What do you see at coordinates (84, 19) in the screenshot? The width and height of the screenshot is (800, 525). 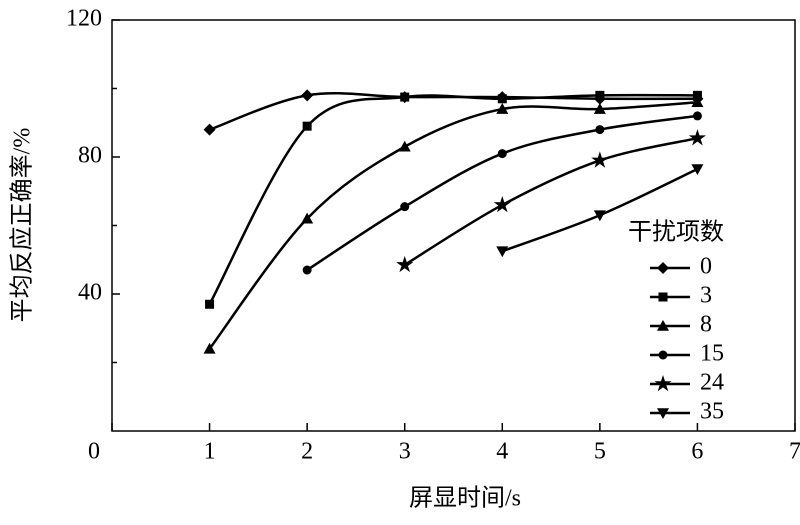 I see `y-tick-label: 120` at bounding box center [84, 19].